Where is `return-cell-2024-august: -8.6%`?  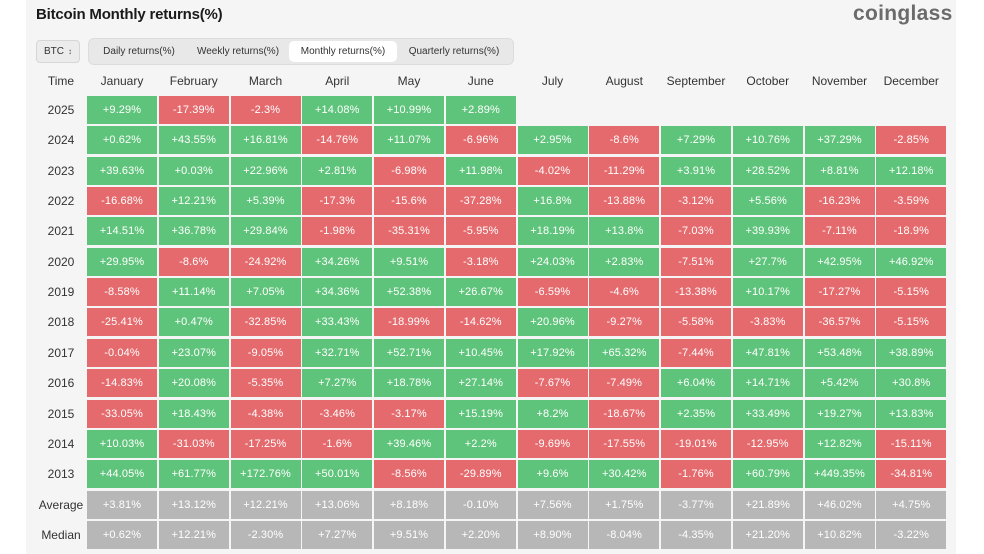
return-cell-2024-august: -8.6% is located at coordinates (624, 140).